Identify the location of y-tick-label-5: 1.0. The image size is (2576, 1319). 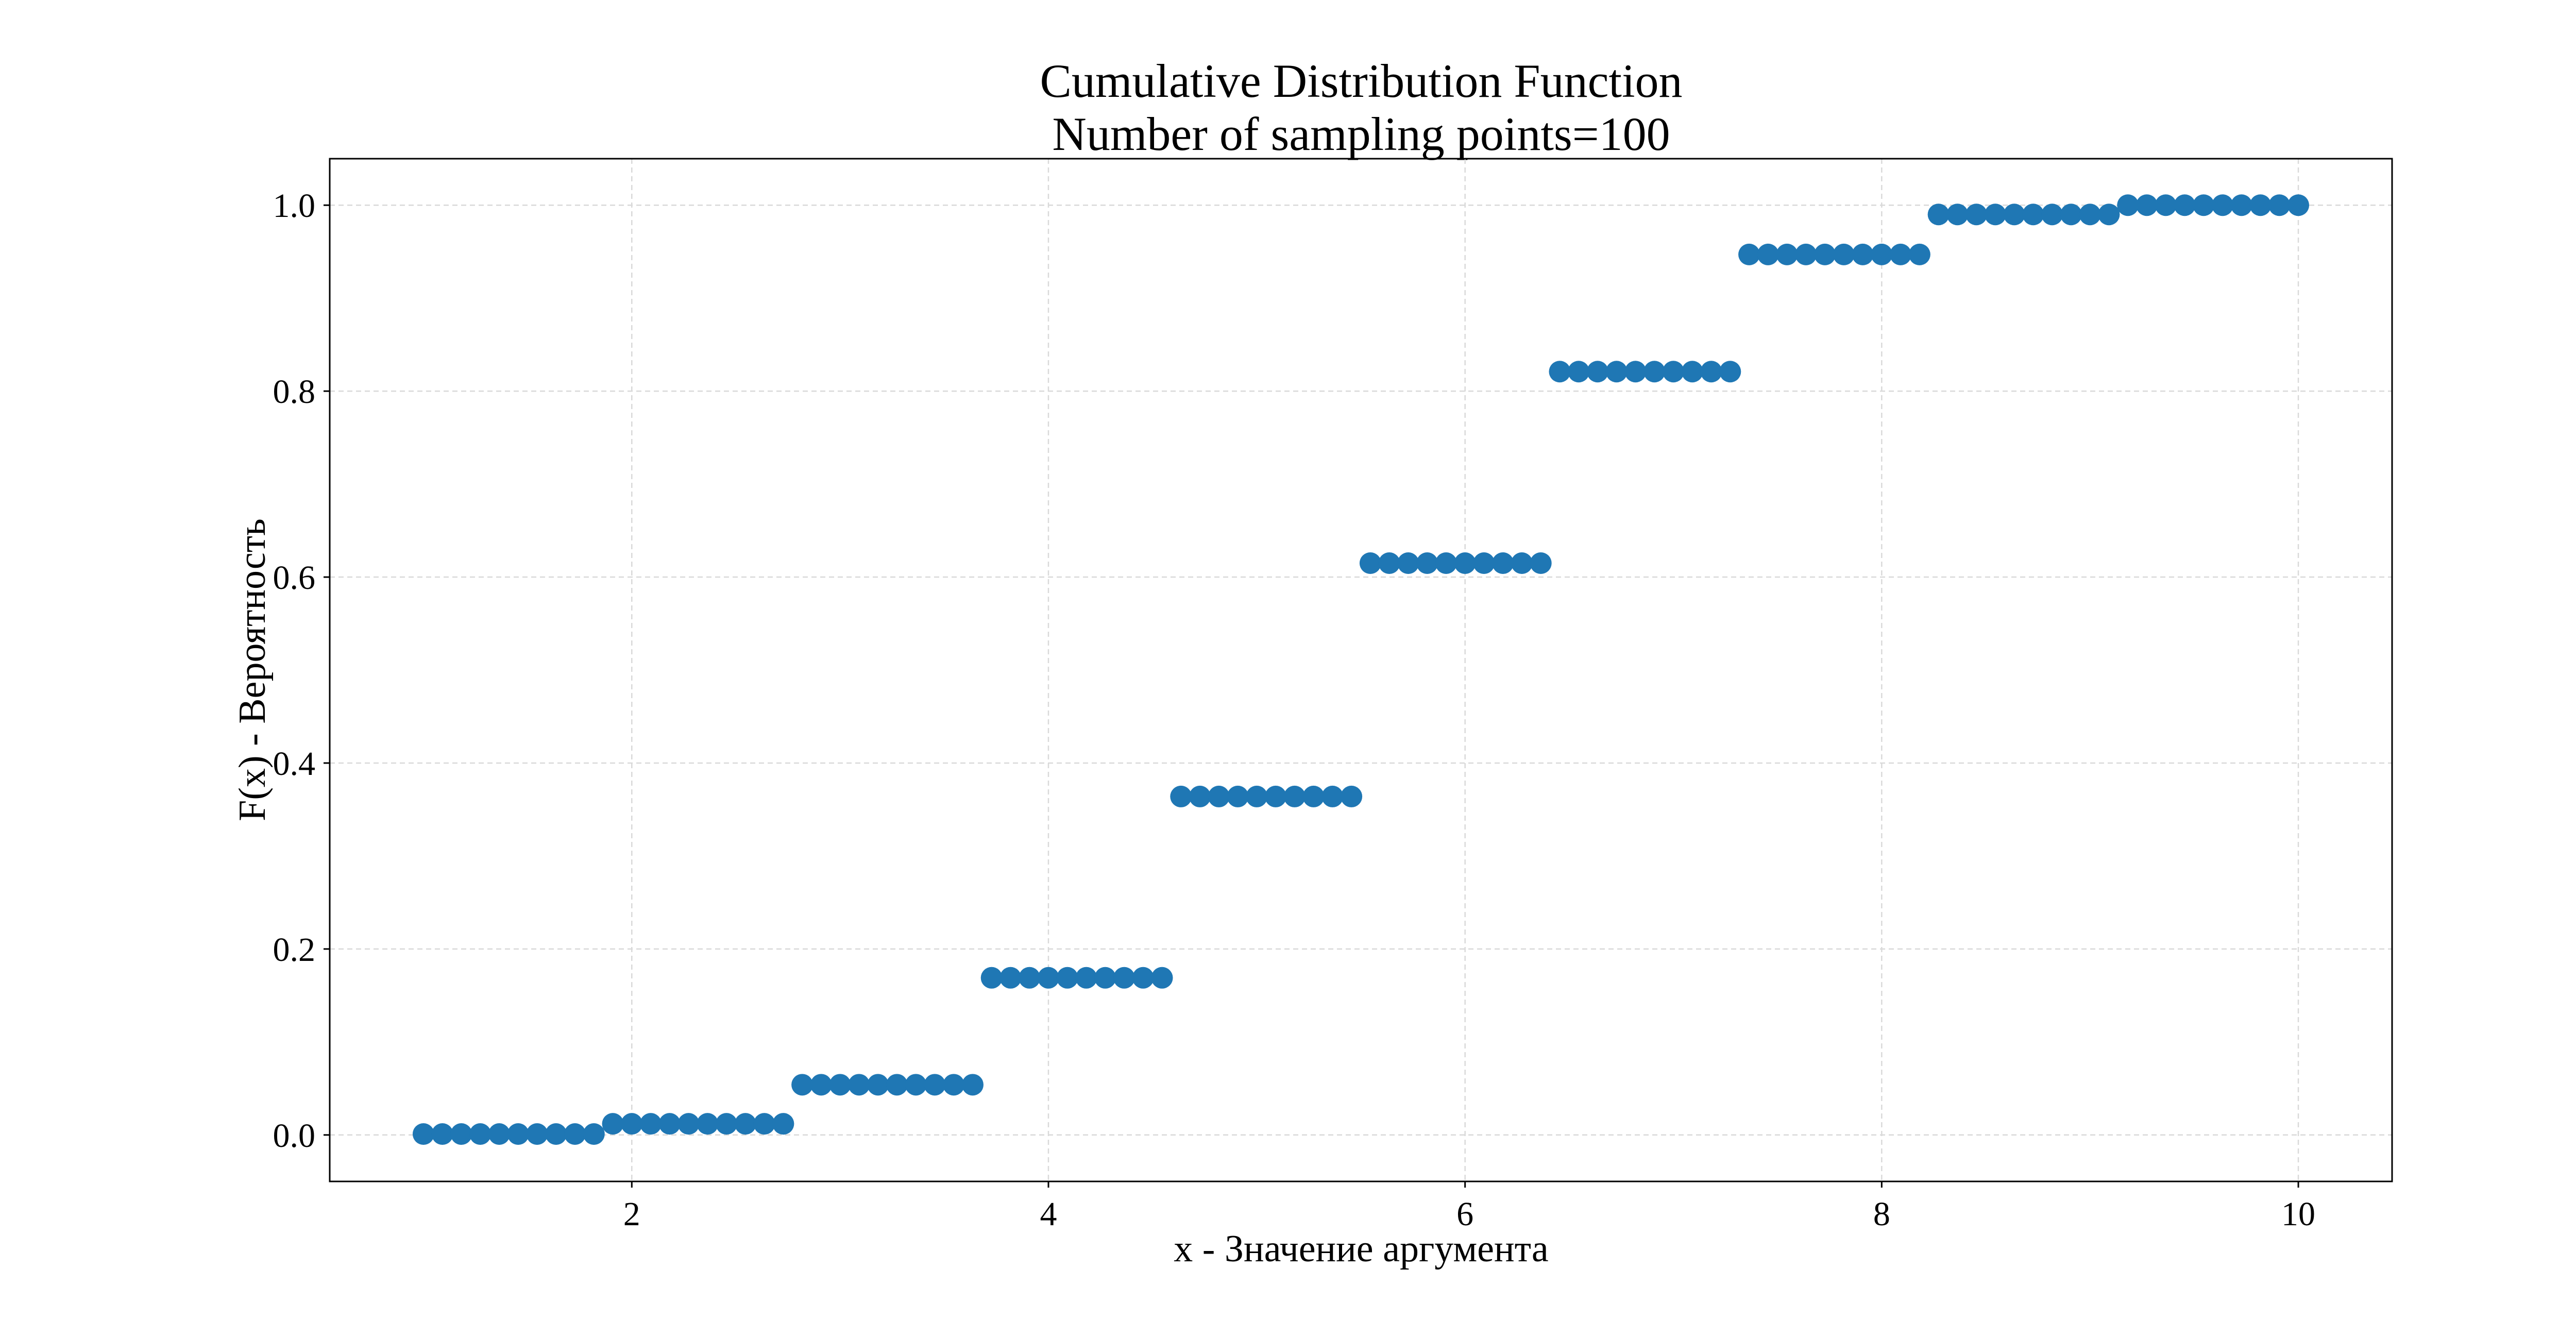
(294, 206).